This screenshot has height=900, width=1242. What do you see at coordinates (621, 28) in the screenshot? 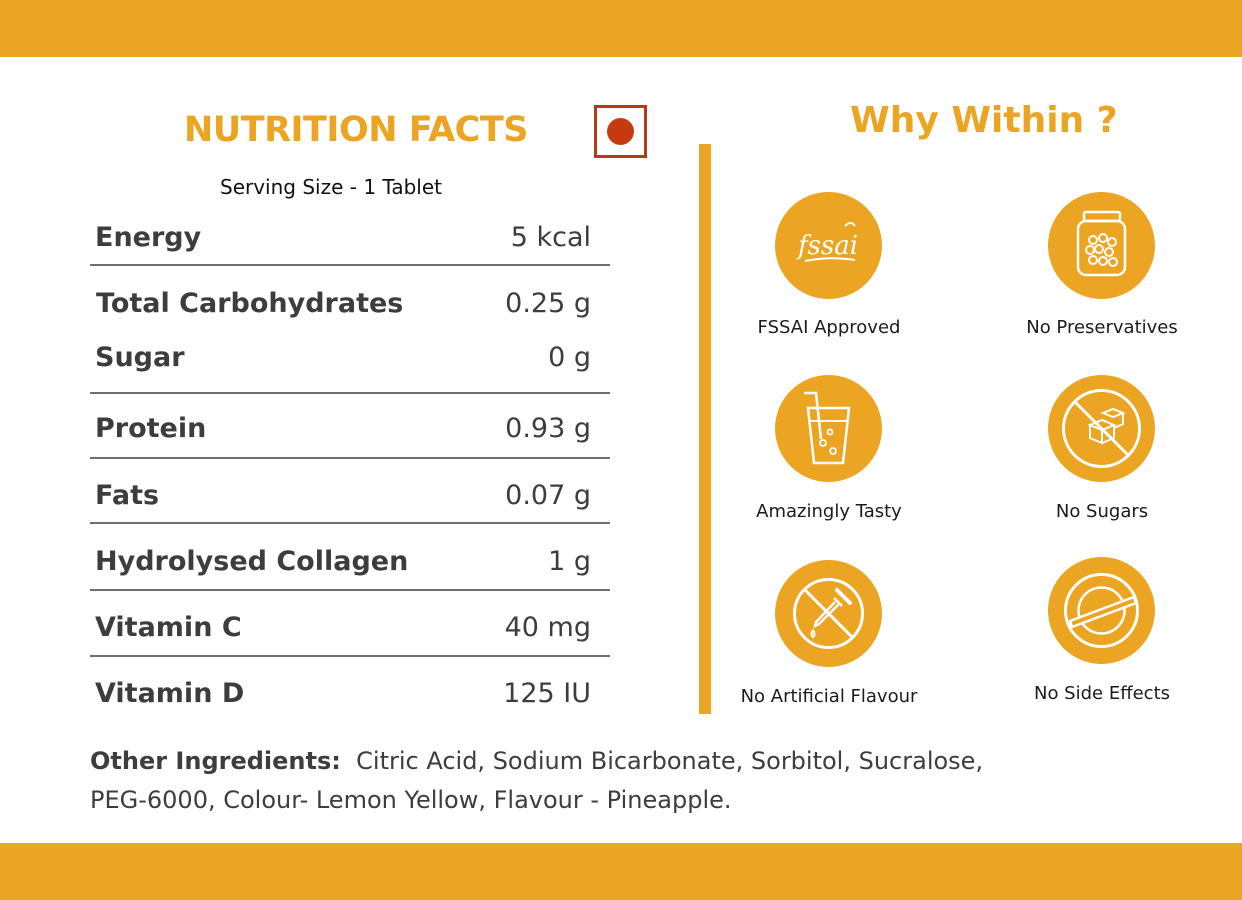
I see `top-color-band` at bounding box center [621, 28].